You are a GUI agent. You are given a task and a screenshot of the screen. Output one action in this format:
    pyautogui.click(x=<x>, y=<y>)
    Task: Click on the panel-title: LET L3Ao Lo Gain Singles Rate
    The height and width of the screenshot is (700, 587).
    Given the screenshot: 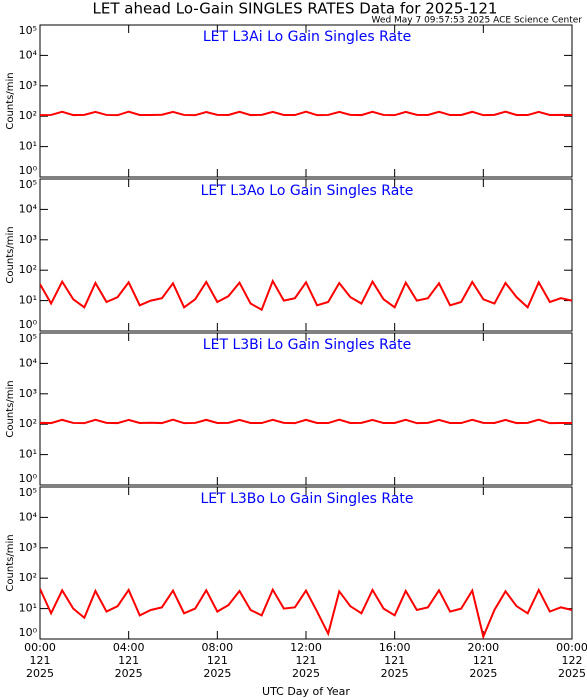 What is the action you would take?
    pyautogui.click(x=307, y=191)
    